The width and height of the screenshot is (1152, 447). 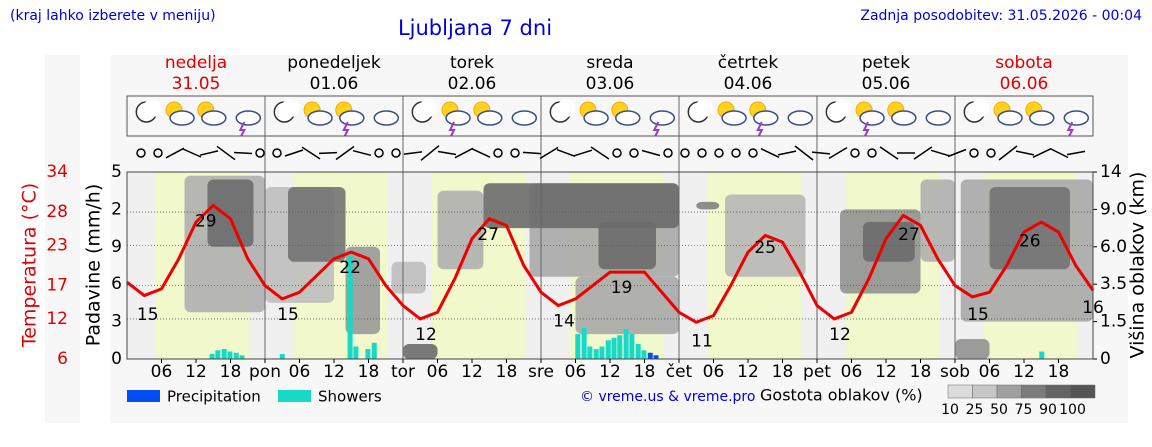 I want to click on precip-tick-label: 2, so click(x=116, y=209).